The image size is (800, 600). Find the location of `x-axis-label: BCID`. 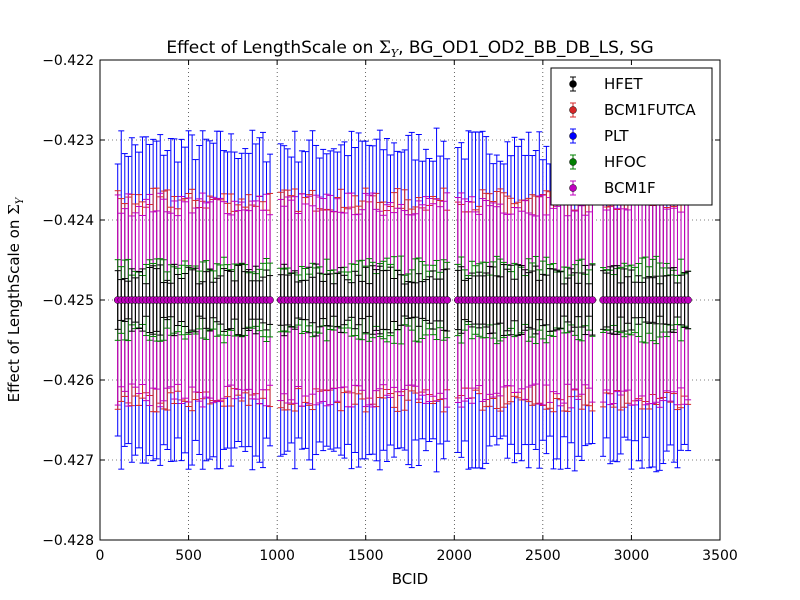

x-axis-label: BCID is located at coordinates (410, 579).